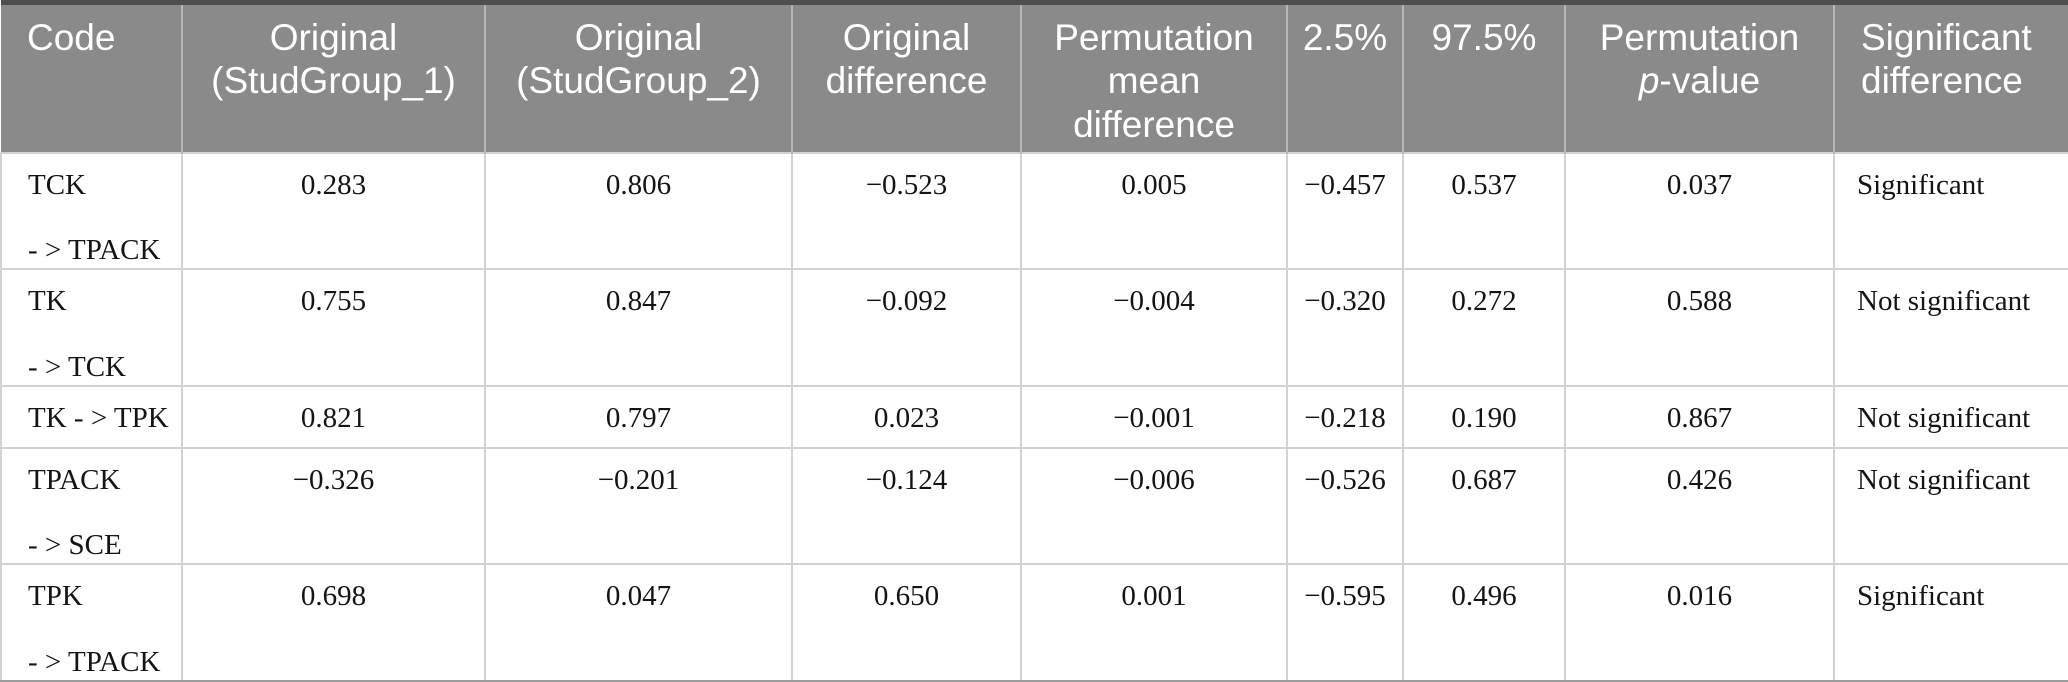 This screenshot has height=682, width=2068. What do you see at coordinates (906, 211) in the screenshot?
I see `value-cell: −0.523` at bounding box center [906, 211].